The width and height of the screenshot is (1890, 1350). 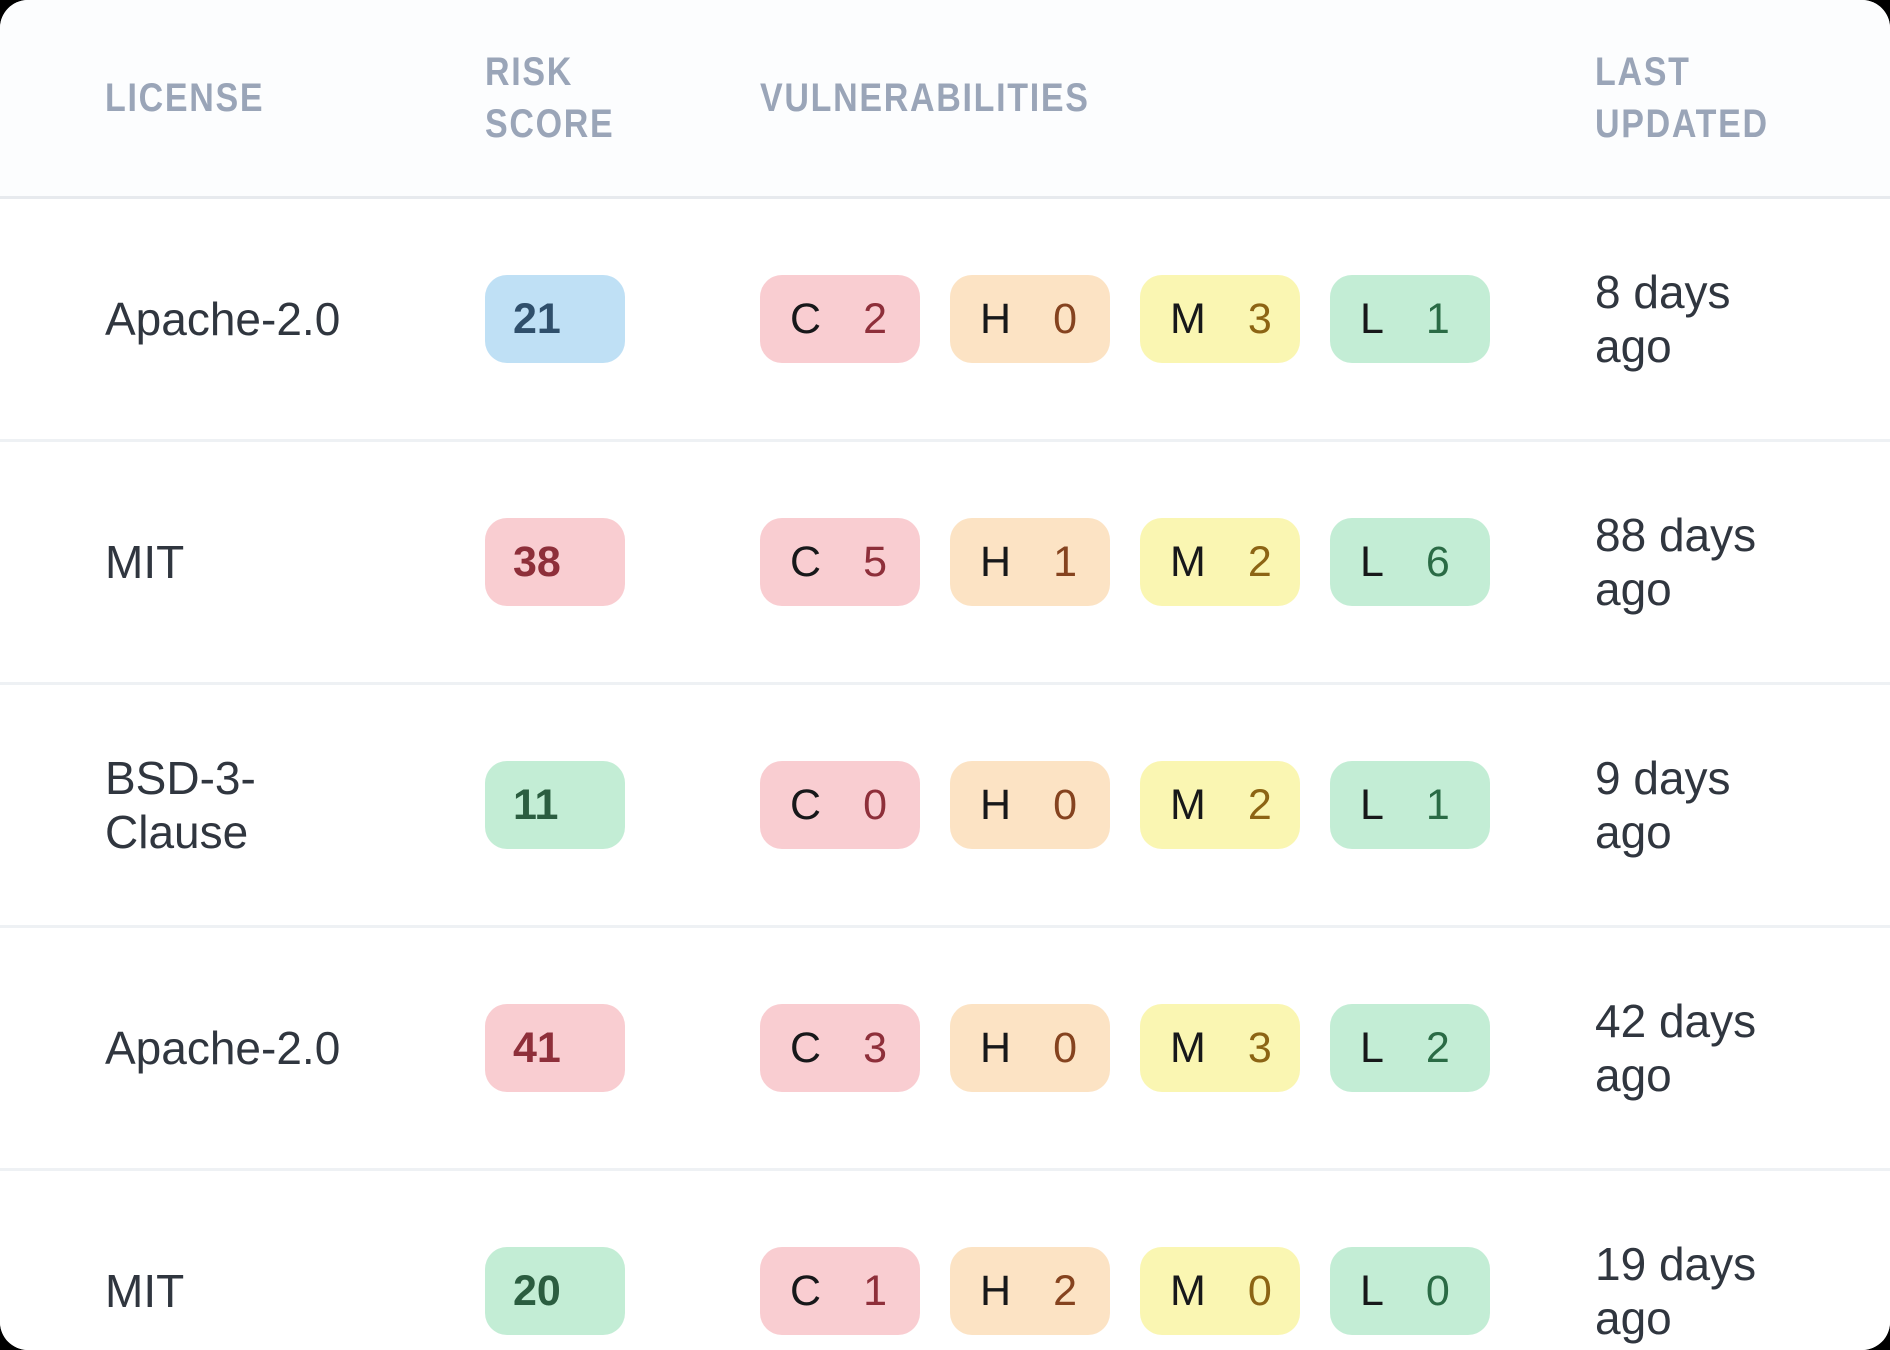 I want to click on risk-score-badge: 20, so click(x=555, y=1291).